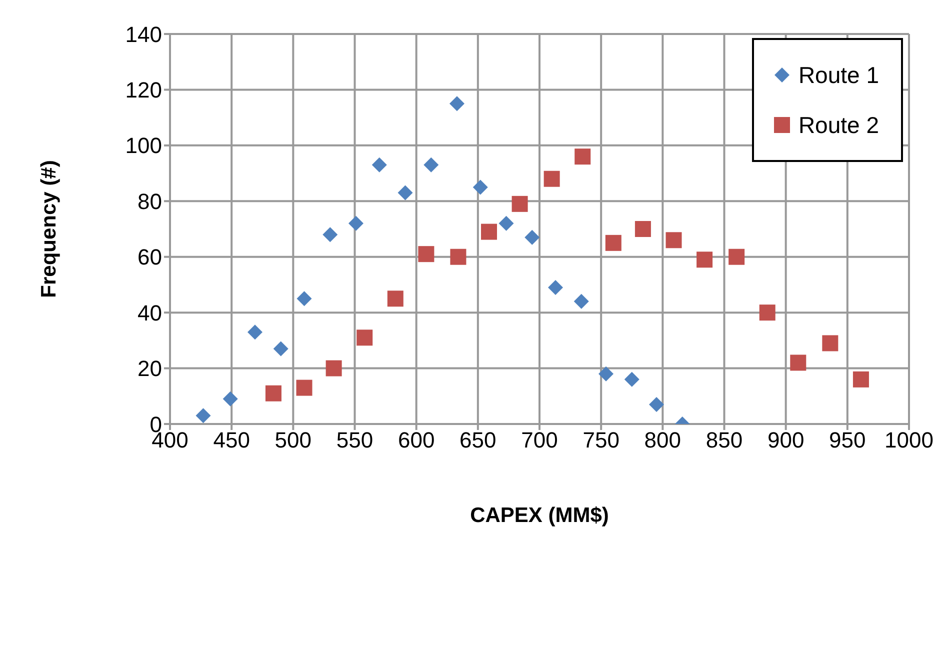  What do you see at coordinates (724, 440) in the screenshot?
I see `x-tick-label: 850` at bounding box center [724, 440].